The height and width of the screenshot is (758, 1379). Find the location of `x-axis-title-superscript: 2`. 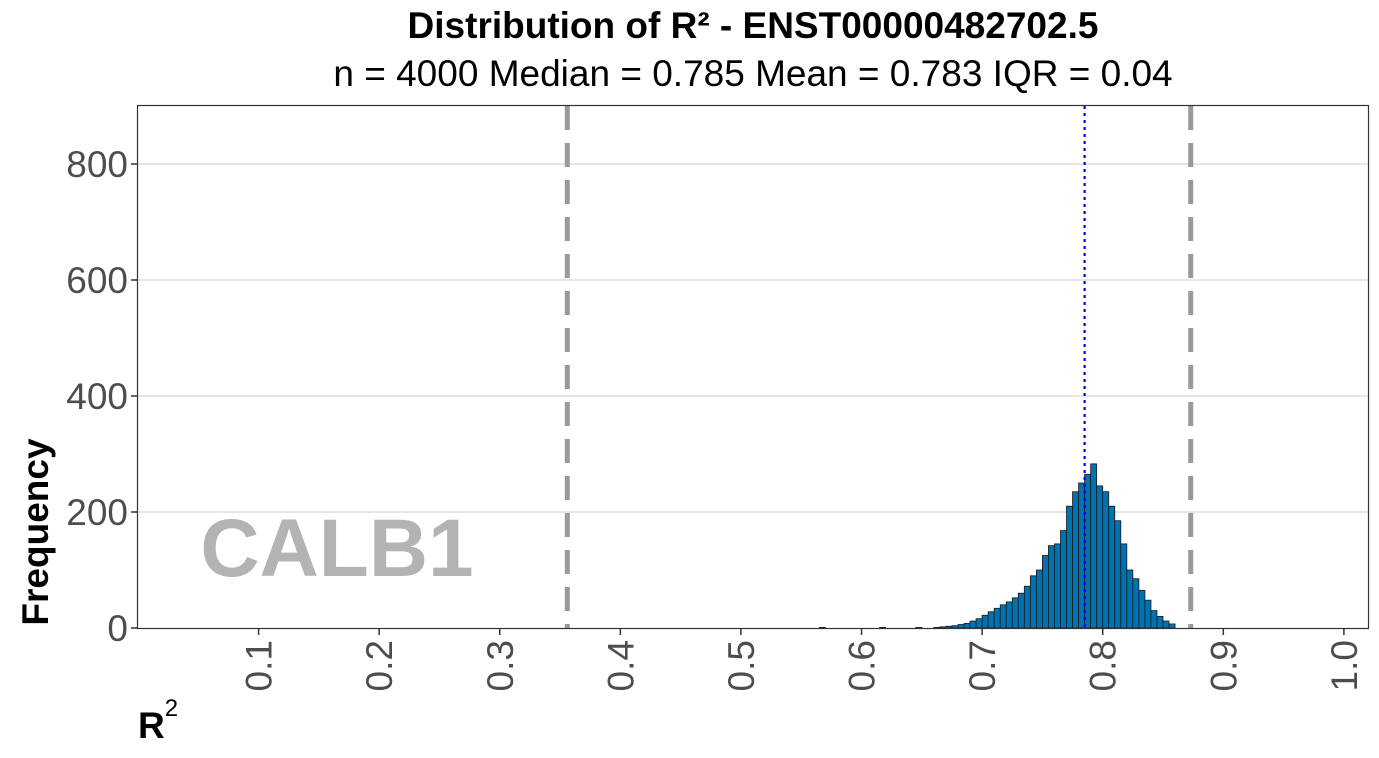

x-axis-title-superscript: 2 is located at coordinates (171, 708).